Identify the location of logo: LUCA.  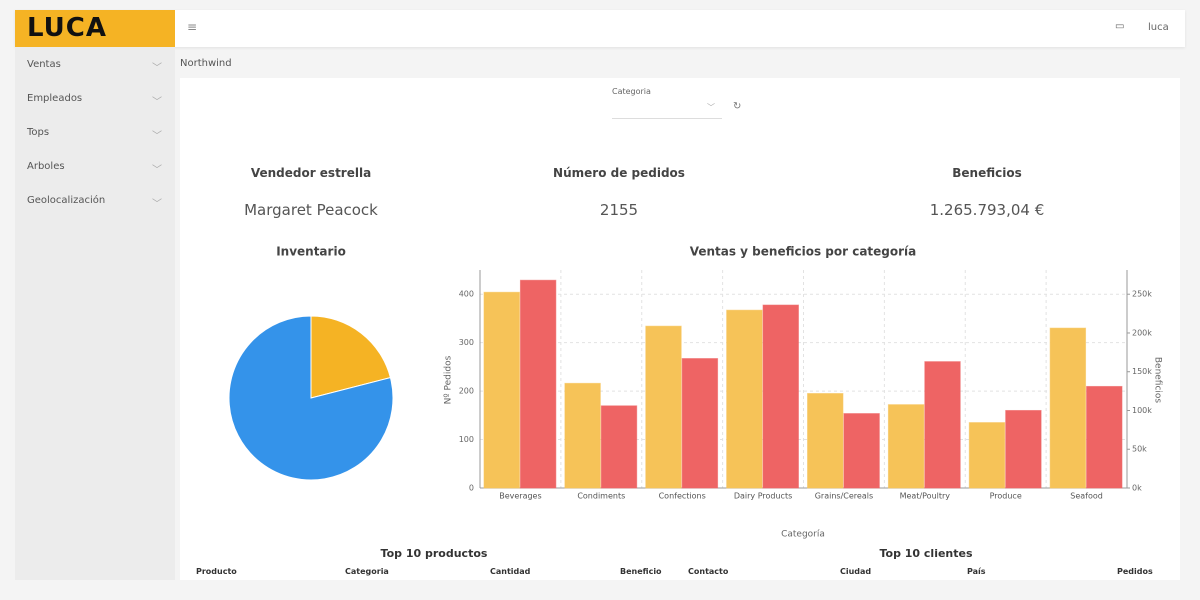
(95, 28).